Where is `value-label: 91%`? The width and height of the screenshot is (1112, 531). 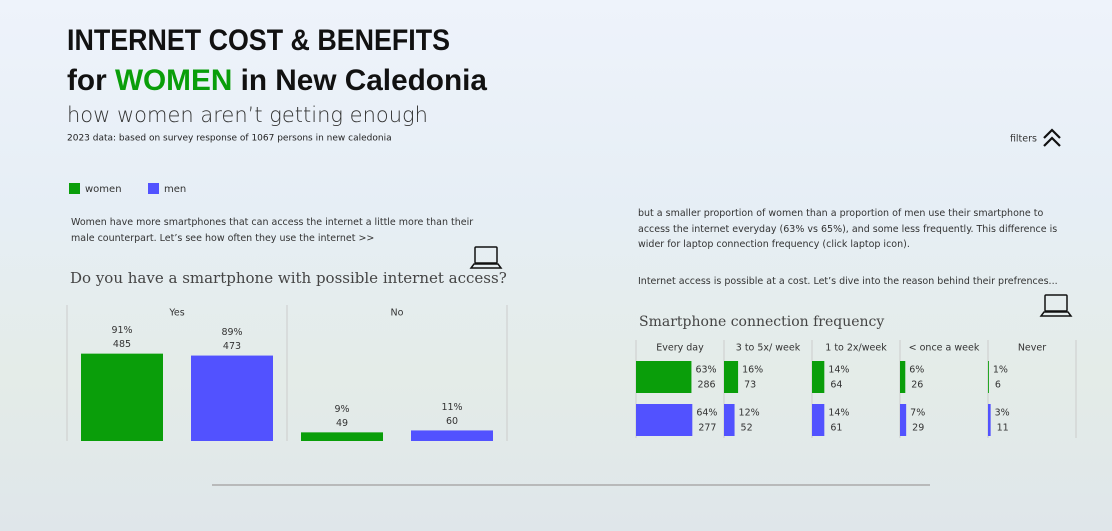 value-label: 91% is located at coordinates (121, 330).